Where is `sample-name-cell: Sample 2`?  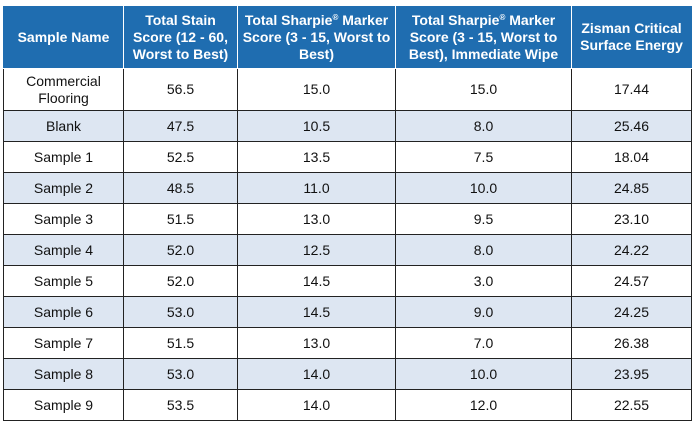
sample-name-cell: Sample 2 is located at coordinates (63, 188).